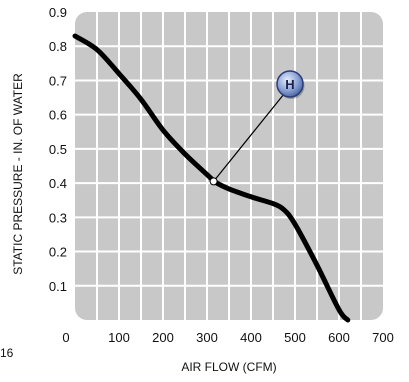  Describe the element at coordinates (7, 353) in the screenshot. I see `stray-label: 16` at that location.